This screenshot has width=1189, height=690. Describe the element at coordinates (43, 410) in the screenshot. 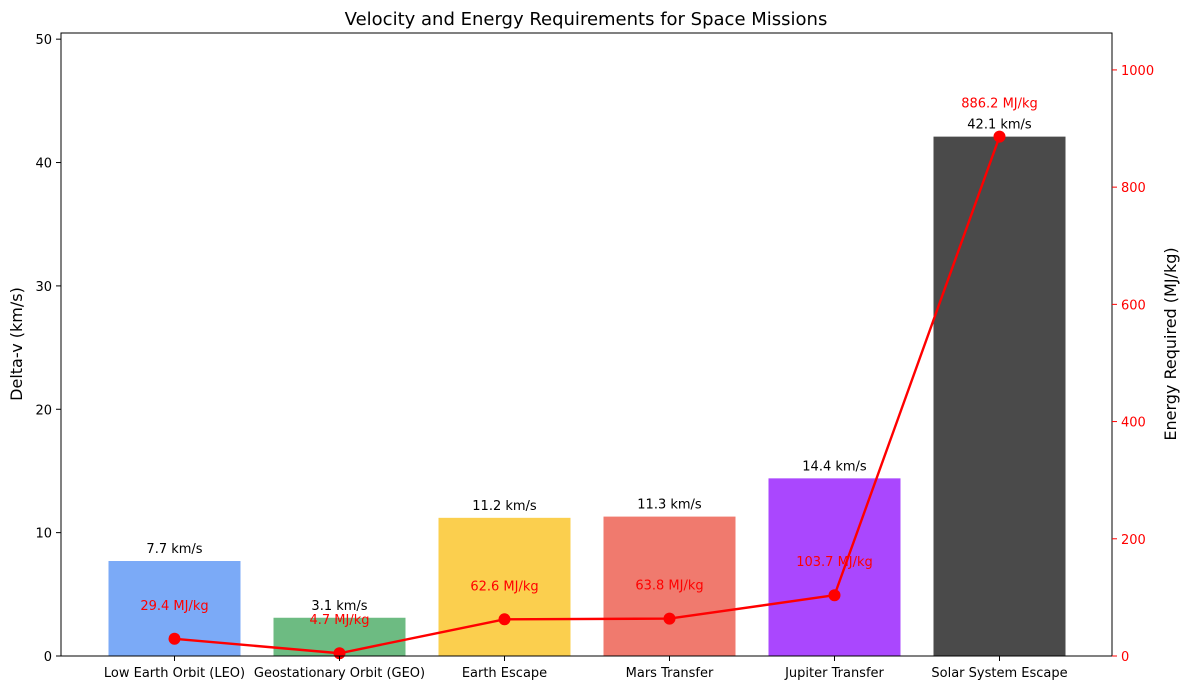

I see `left-tick-label: 20` at that location.